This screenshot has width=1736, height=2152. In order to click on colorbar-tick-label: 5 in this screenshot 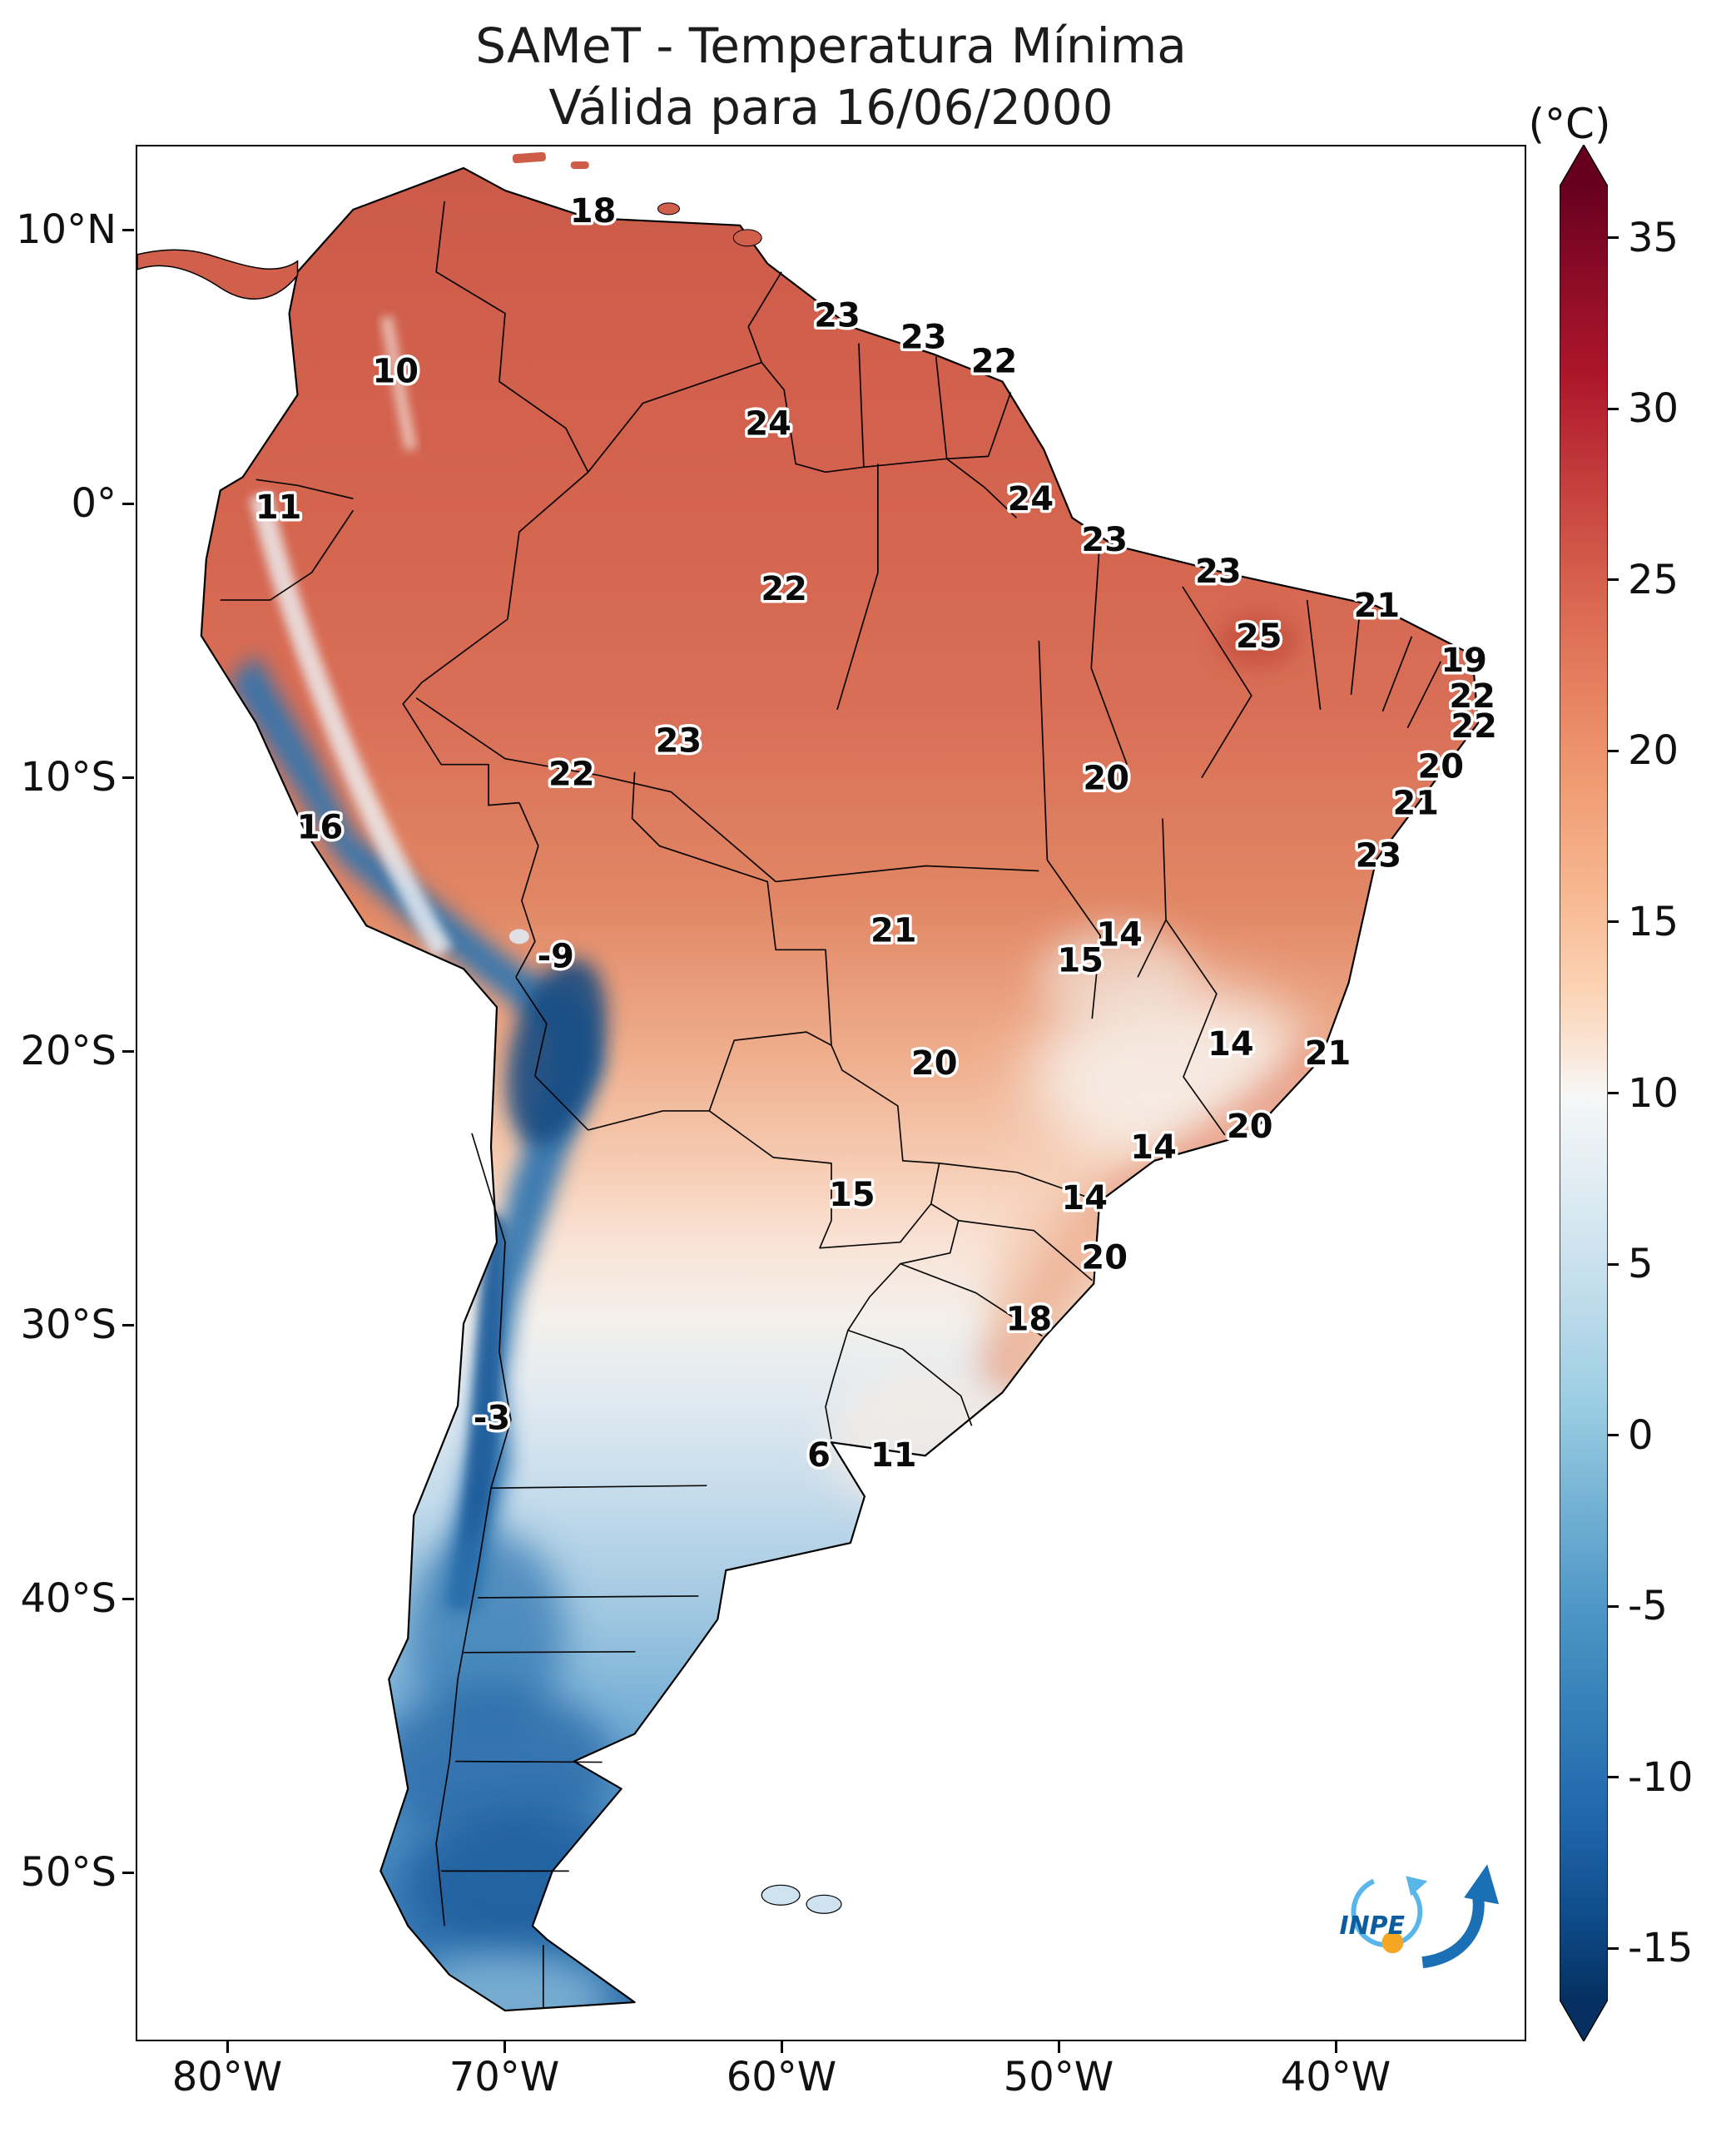, I will do `click(1641, 1264)`.